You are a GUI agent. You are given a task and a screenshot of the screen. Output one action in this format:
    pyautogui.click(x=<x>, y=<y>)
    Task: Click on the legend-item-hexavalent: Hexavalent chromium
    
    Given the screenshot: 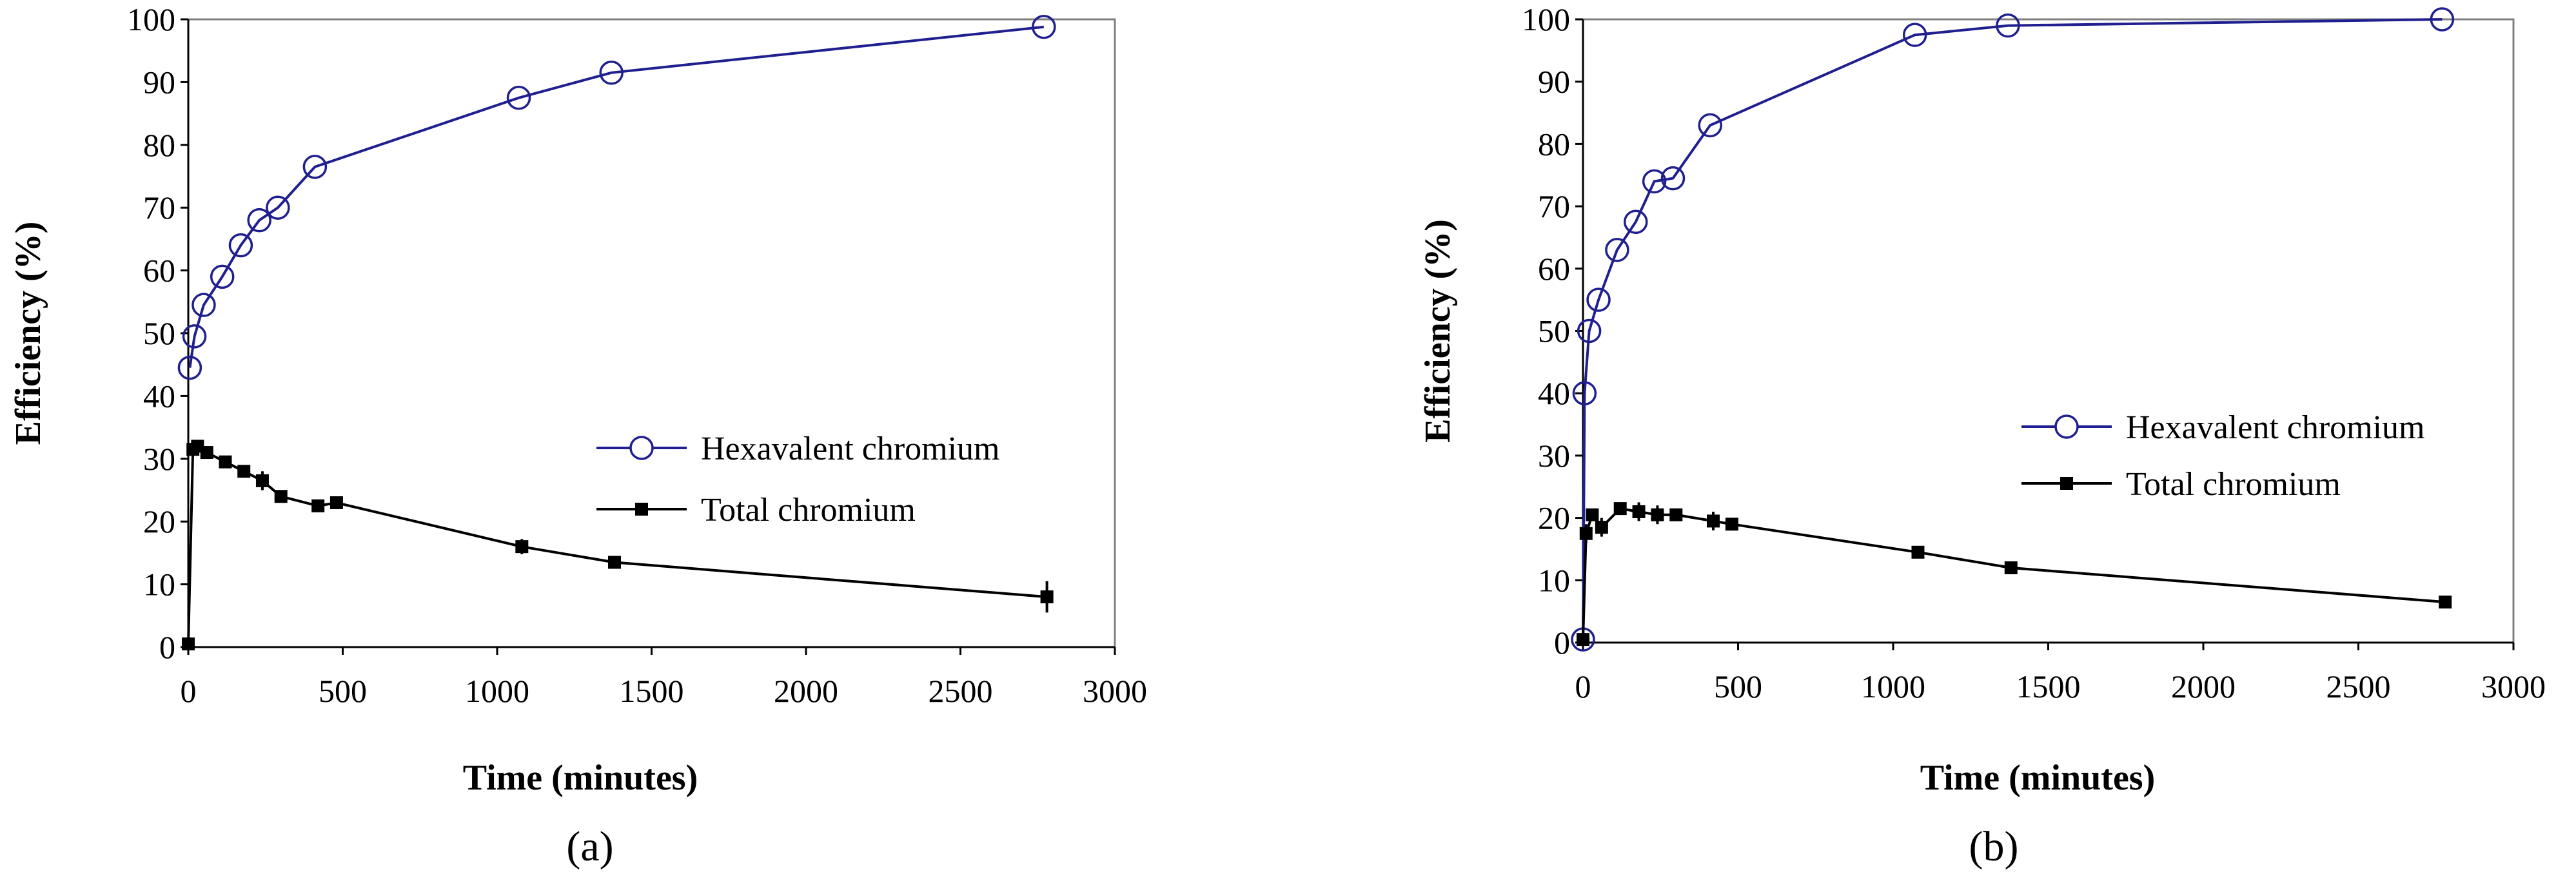 What is the action you would take?
    pyautogui.click(x=798, y=449)
    